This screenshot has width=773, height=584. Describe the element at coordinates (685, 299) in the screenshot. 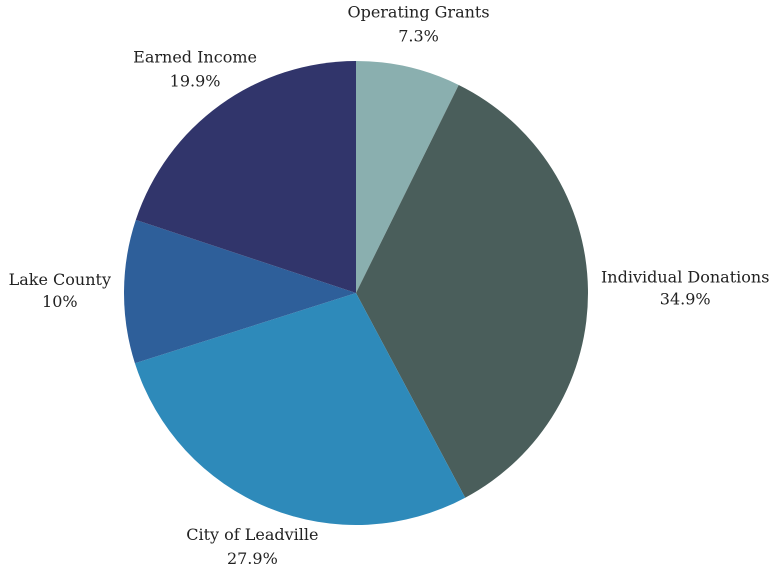

I see `slice-value-label: 34.9%` at that location.